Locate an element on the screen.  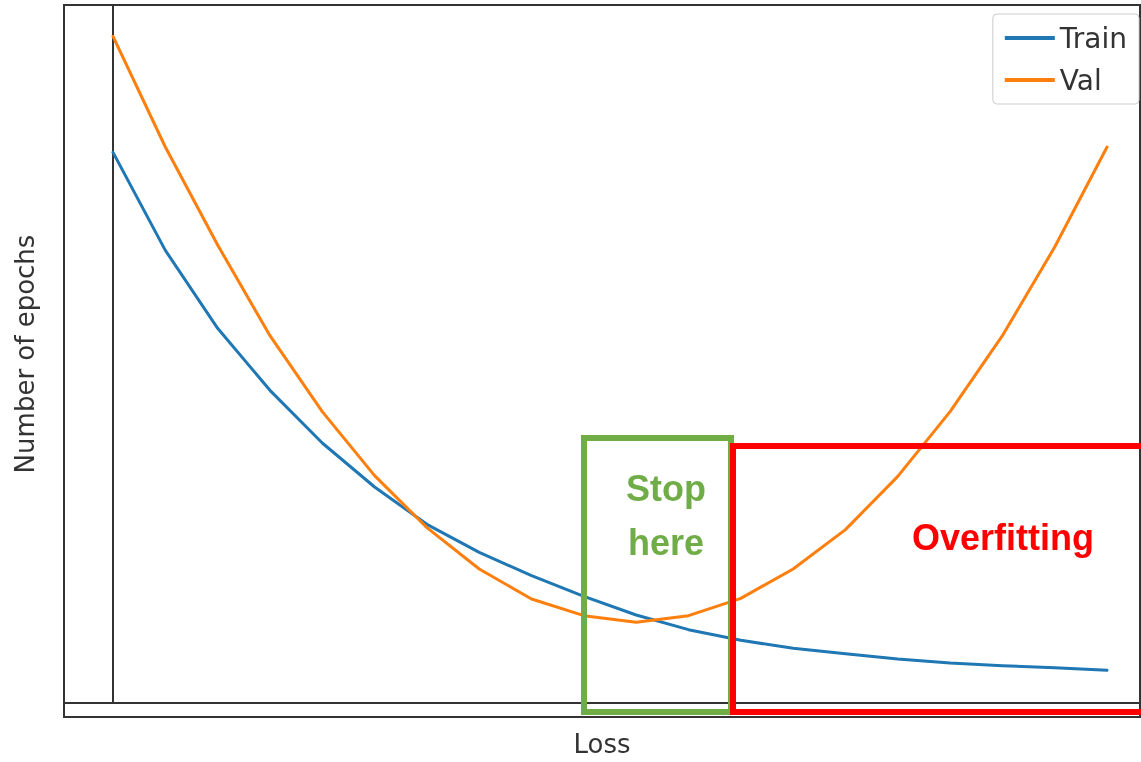
legend-label: Val is located at coordinates (1080, 80).